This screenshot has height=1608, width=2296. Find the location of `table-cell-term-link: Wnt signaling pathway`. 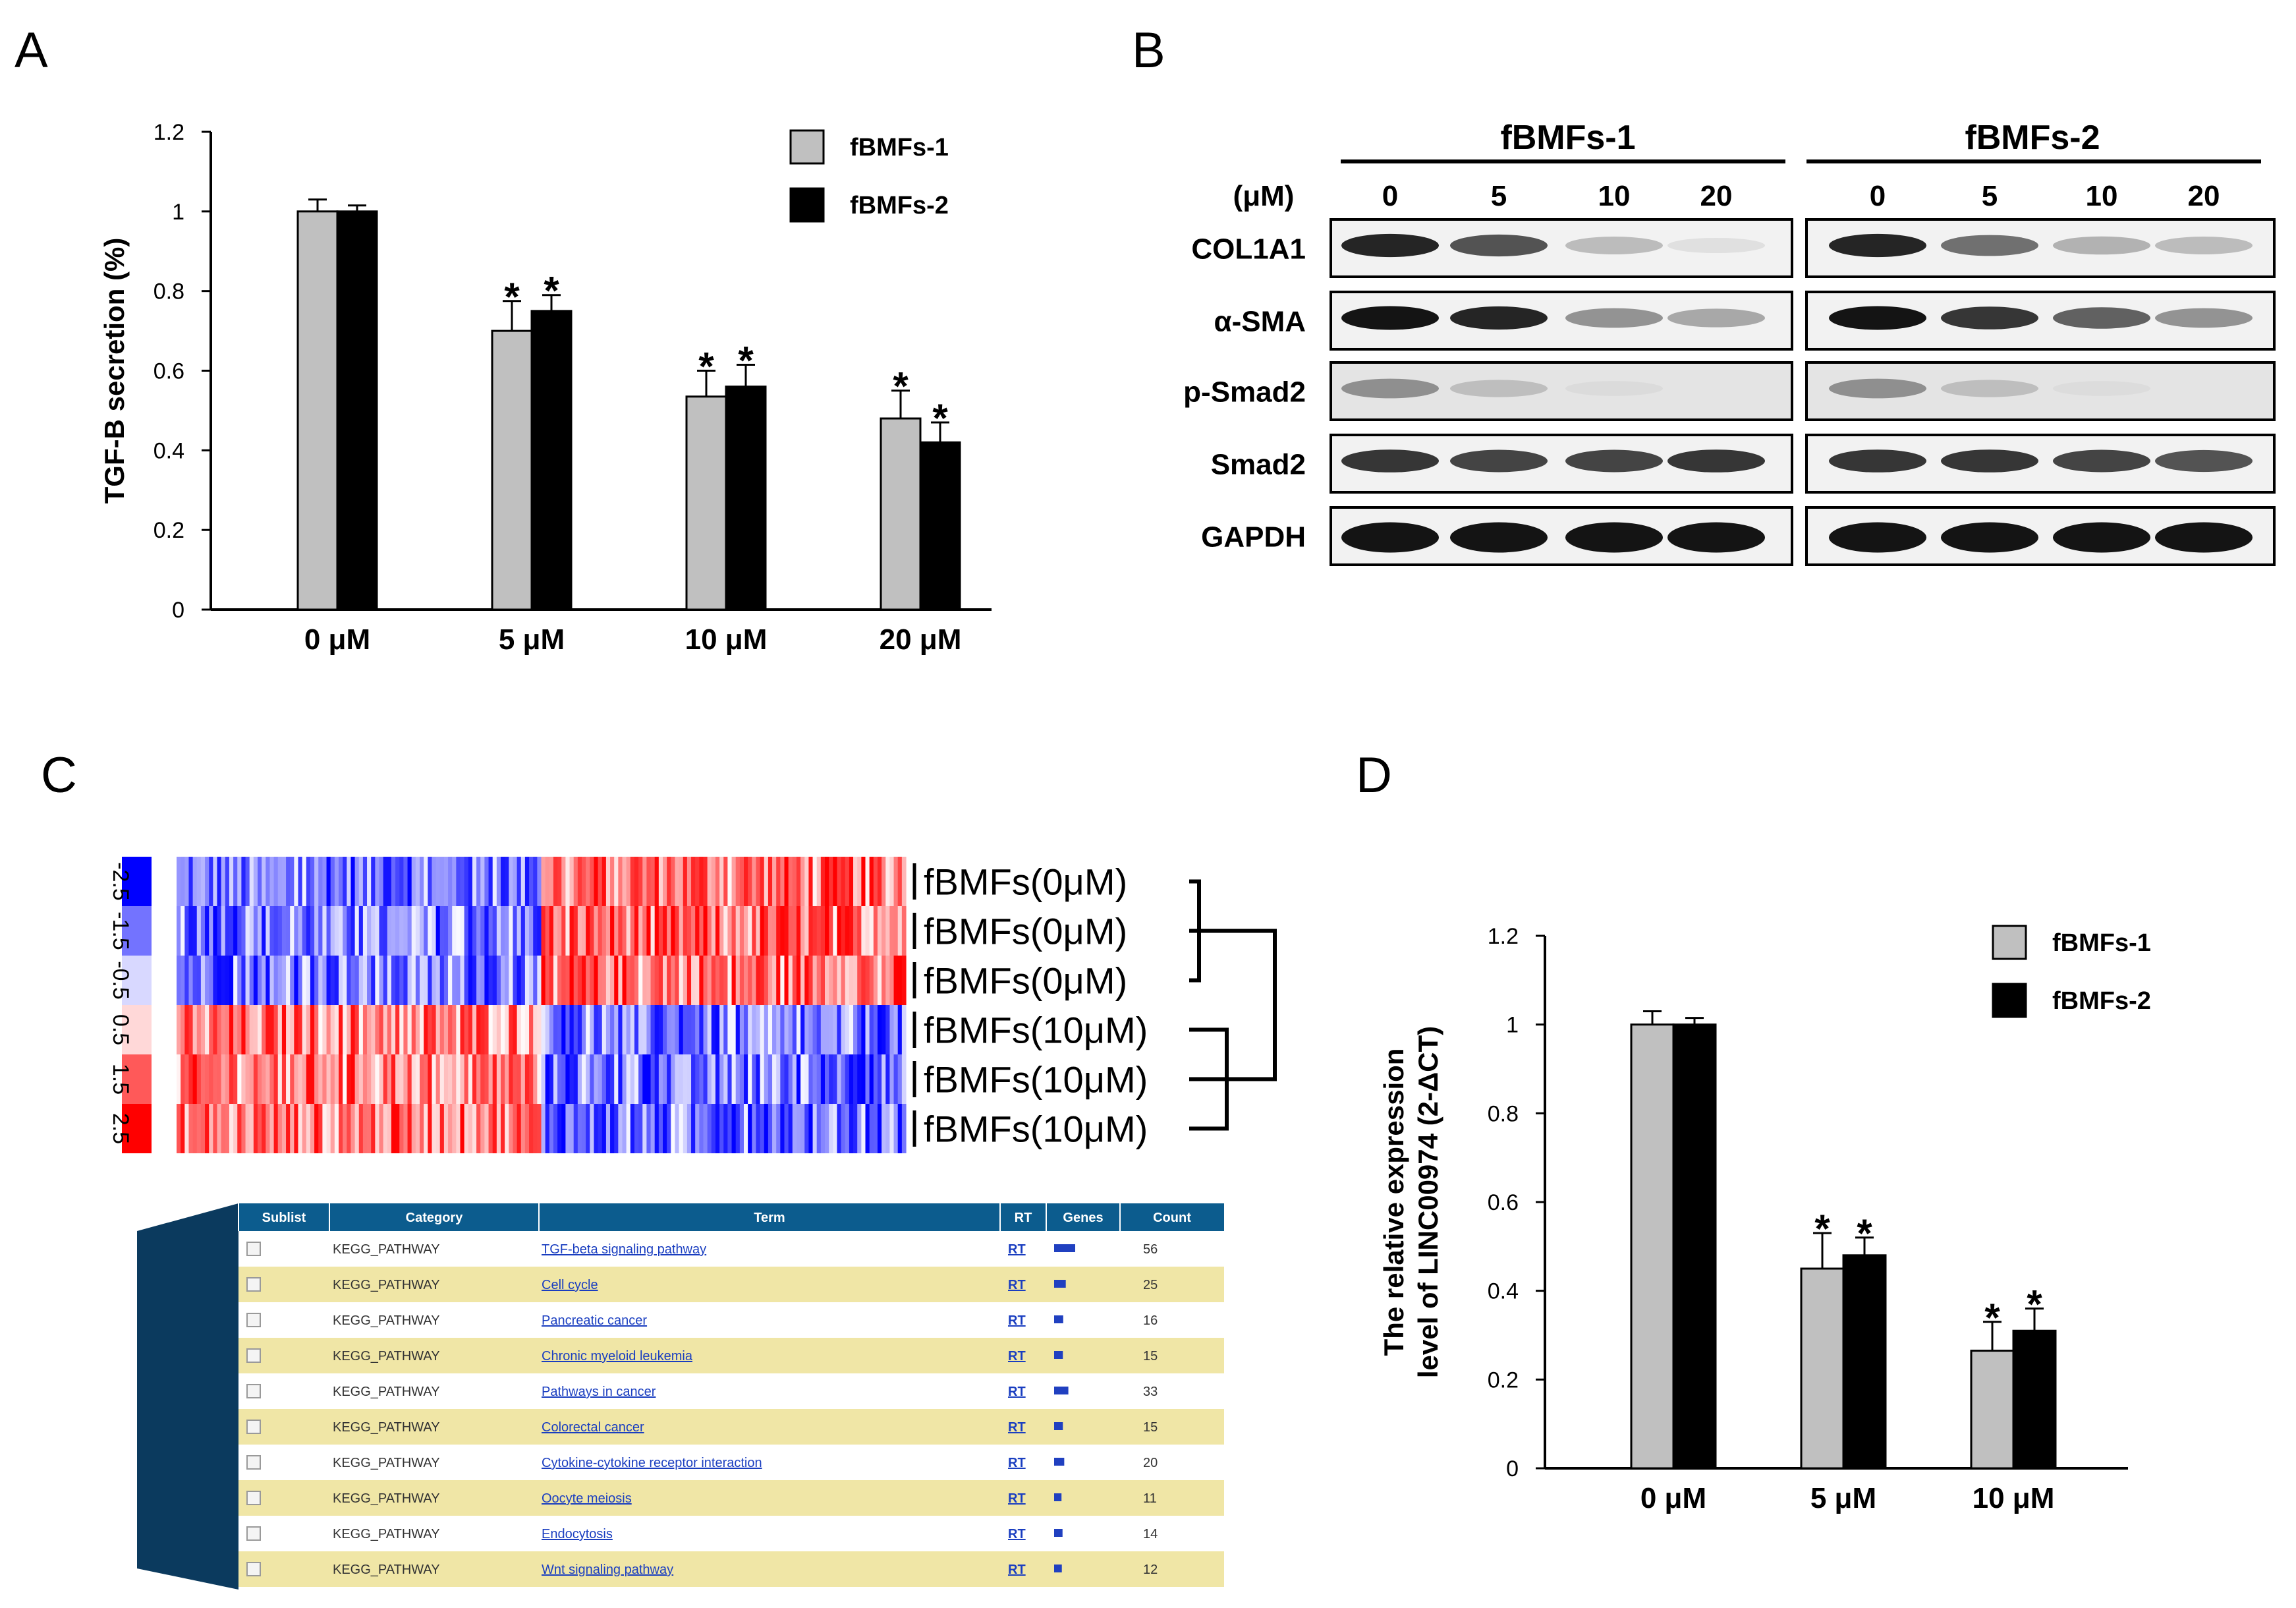

table-cell-term-link: Wnt signaling pathway is located at coordinates (607, 1570).